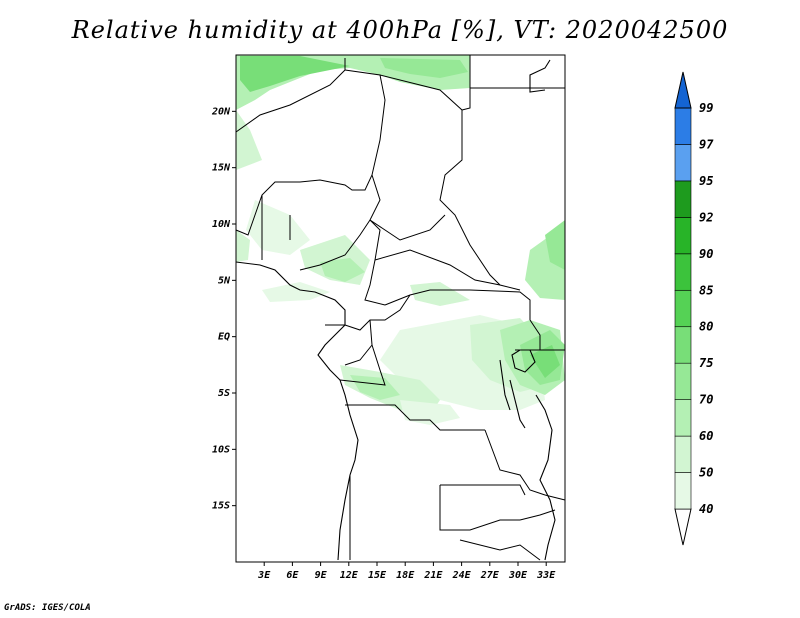 This screenshot has height=618, width=800. Describe the element at coordinates (223, 309) in the screenshot. I see `latitude-axis: 20N 15N 10N 5N EQ 5S 10S 15S` at that location.